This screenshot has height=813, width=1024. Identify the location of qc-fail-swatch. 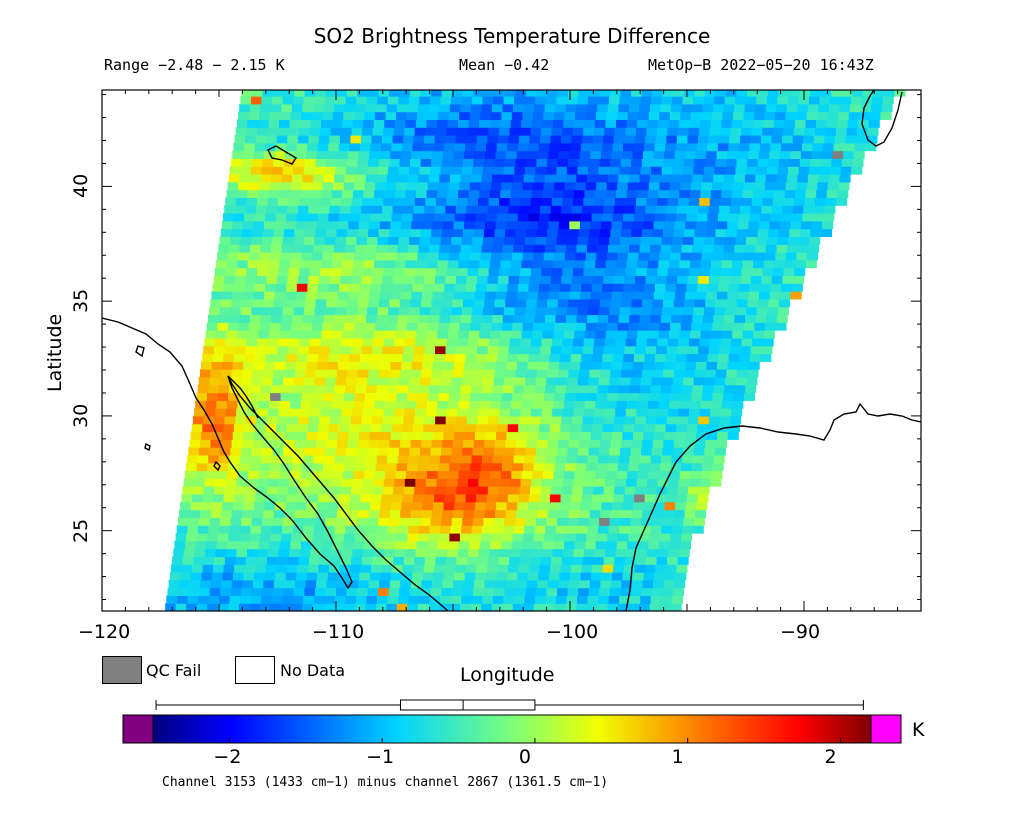
(122, 670).